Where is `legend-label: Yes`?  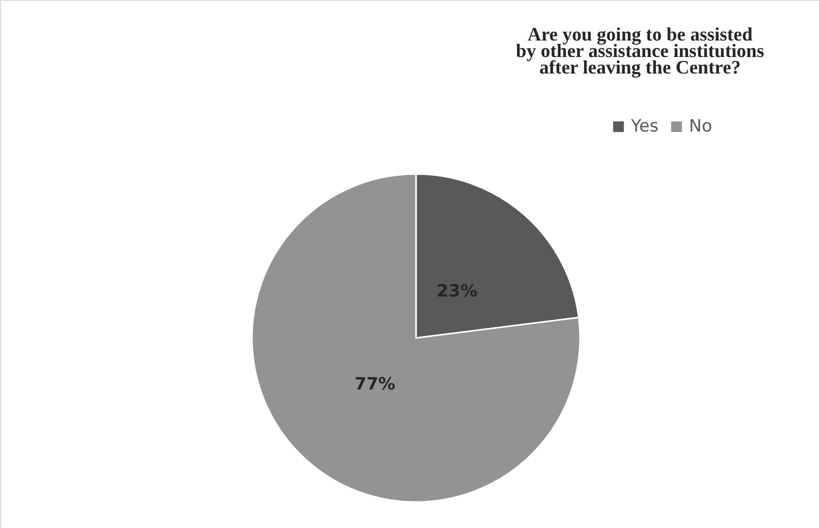 legend-label: Yes is located at coordinates (644, 126).